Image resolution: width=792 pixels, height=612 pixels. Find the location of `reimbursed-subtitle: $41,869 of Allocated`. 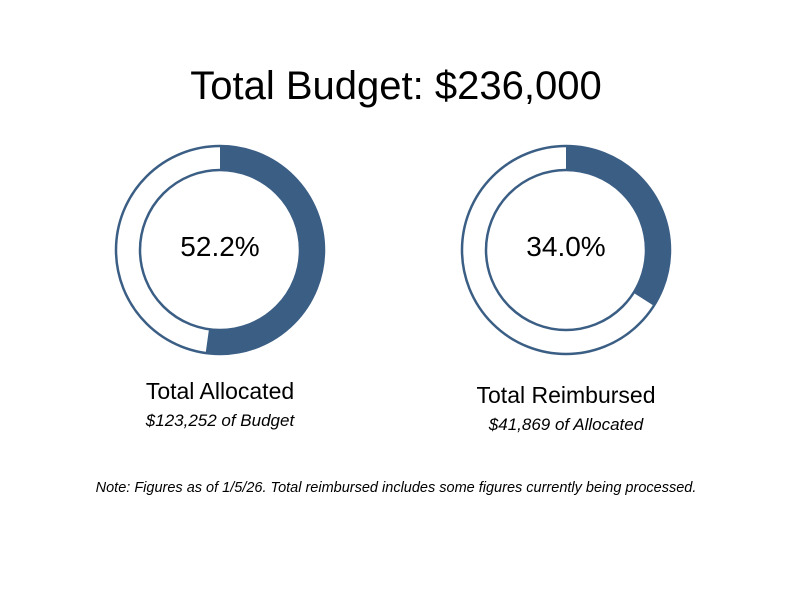

reimbursed-subtitle: $41,869 of Allocated is located at coordinates (566, 424).